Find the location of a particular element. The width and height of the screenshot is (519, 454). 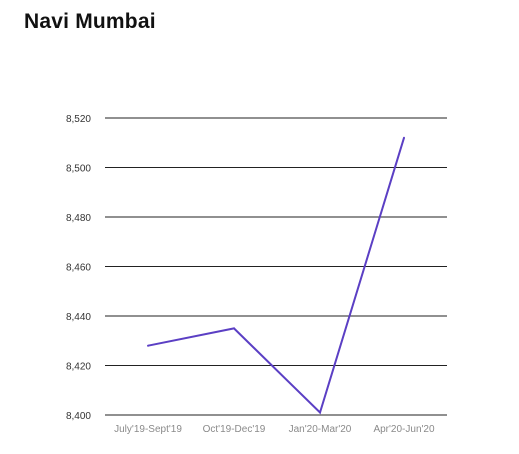

y-tick-label: 8,420 is located at coordinates (78, 367).